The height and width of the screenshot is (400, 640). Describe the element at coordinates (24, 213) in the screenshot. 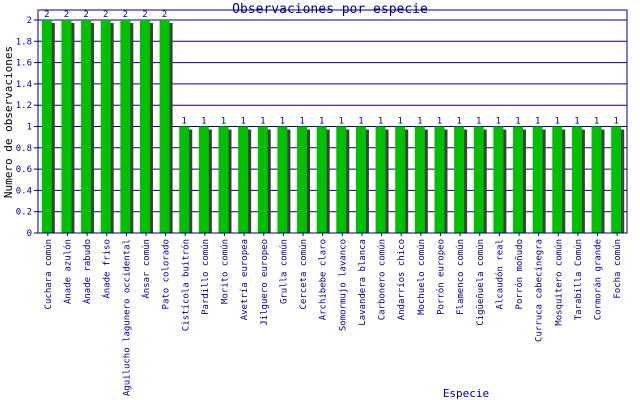

I see `y-tick-label: 0.2` at that location.